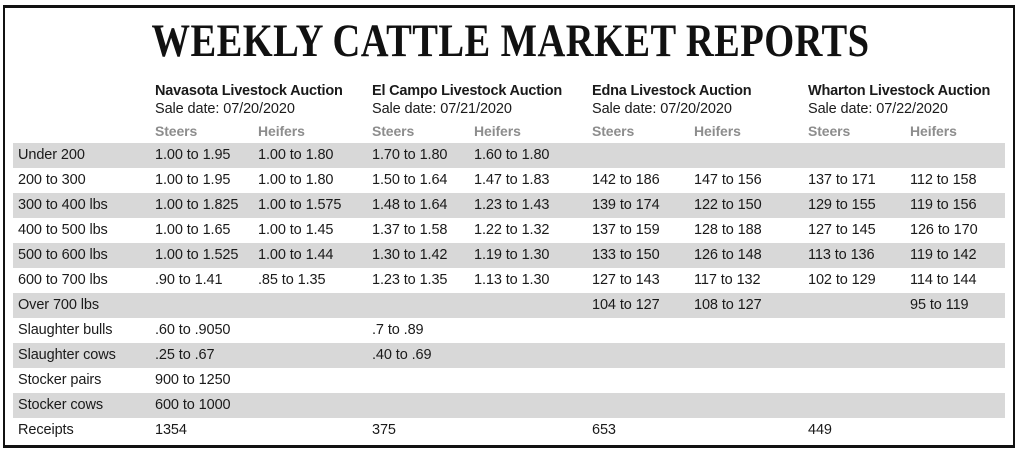  Describe the element at coordinates (410, 180) in the screenshot. I see `cell-elcampo-steers: 1.50 to 1.64` at that location.